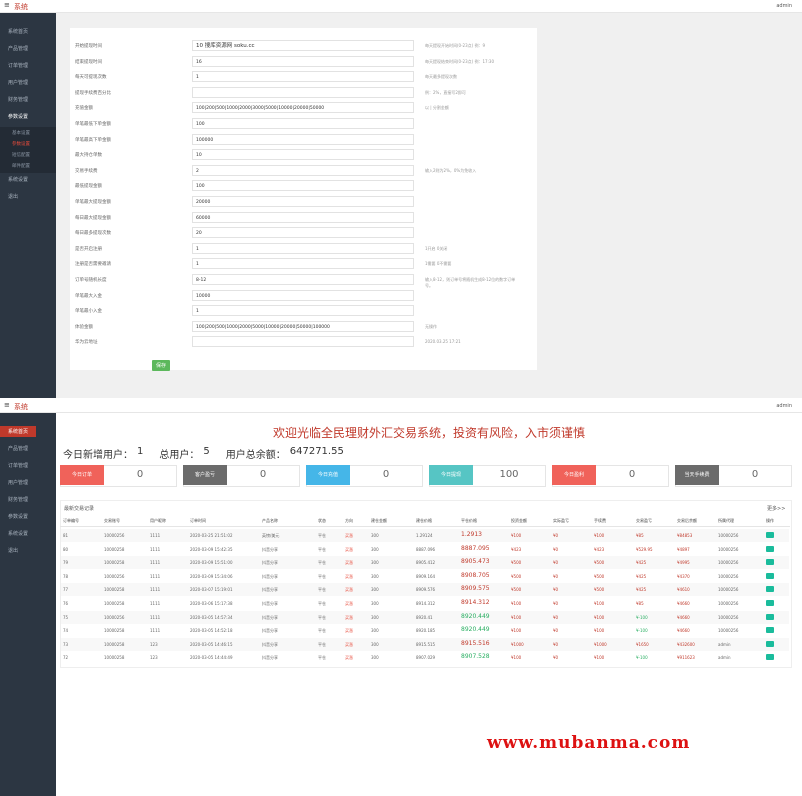 This screenshot has width=802, height=796. I want to click on table-cell: 10000258, so click(114, 563).